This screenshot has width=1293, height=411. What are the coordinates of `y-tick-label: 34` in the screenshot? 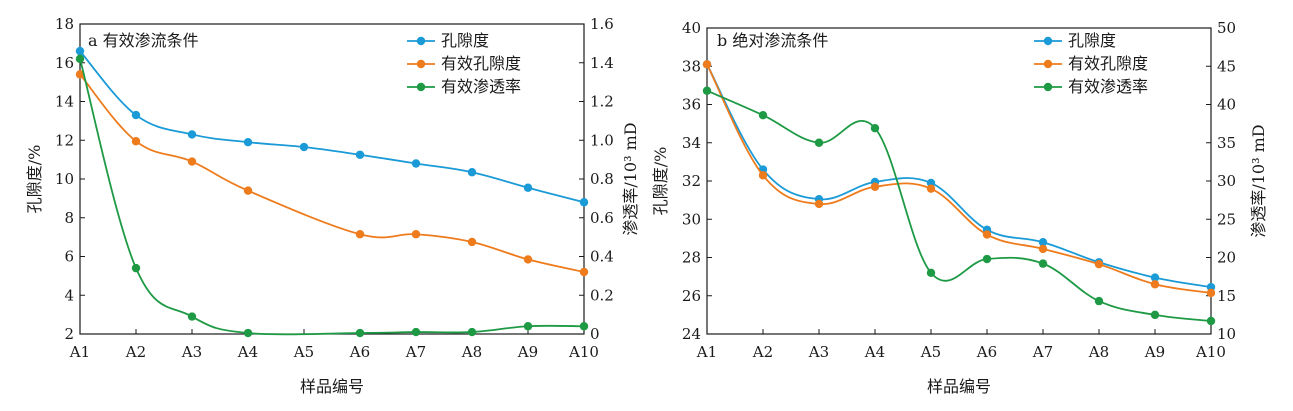 It's located at (691, 143).